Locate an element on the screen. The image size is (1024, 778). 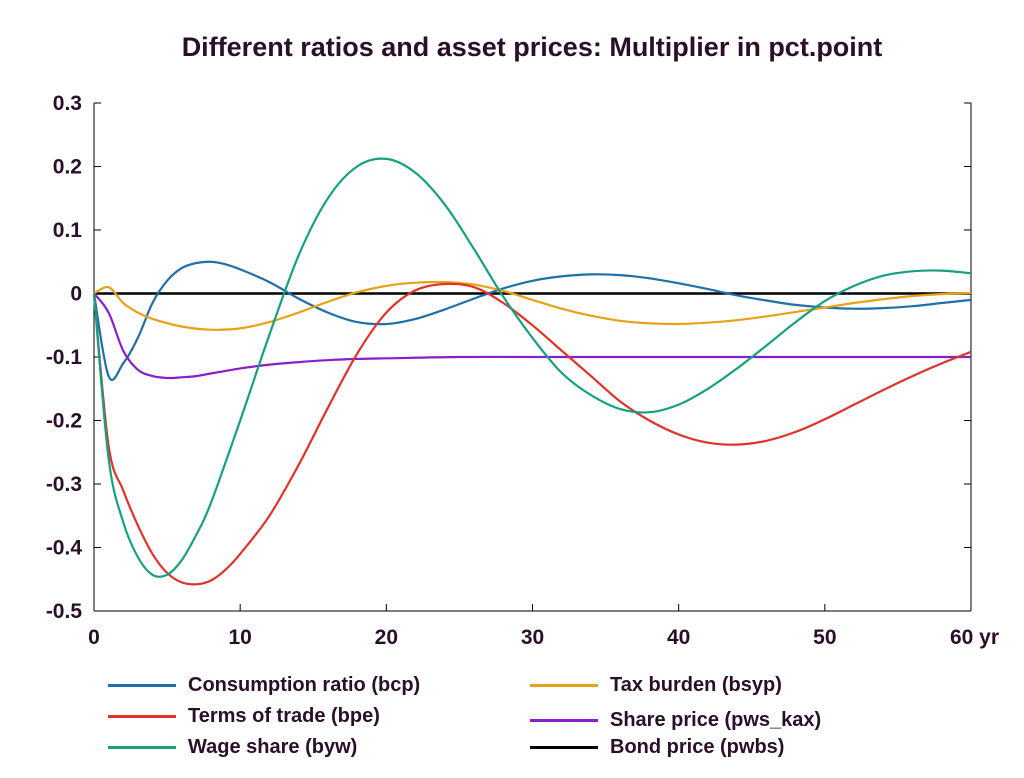
x-tick-label: 40 is located at coordinates (678, 637).